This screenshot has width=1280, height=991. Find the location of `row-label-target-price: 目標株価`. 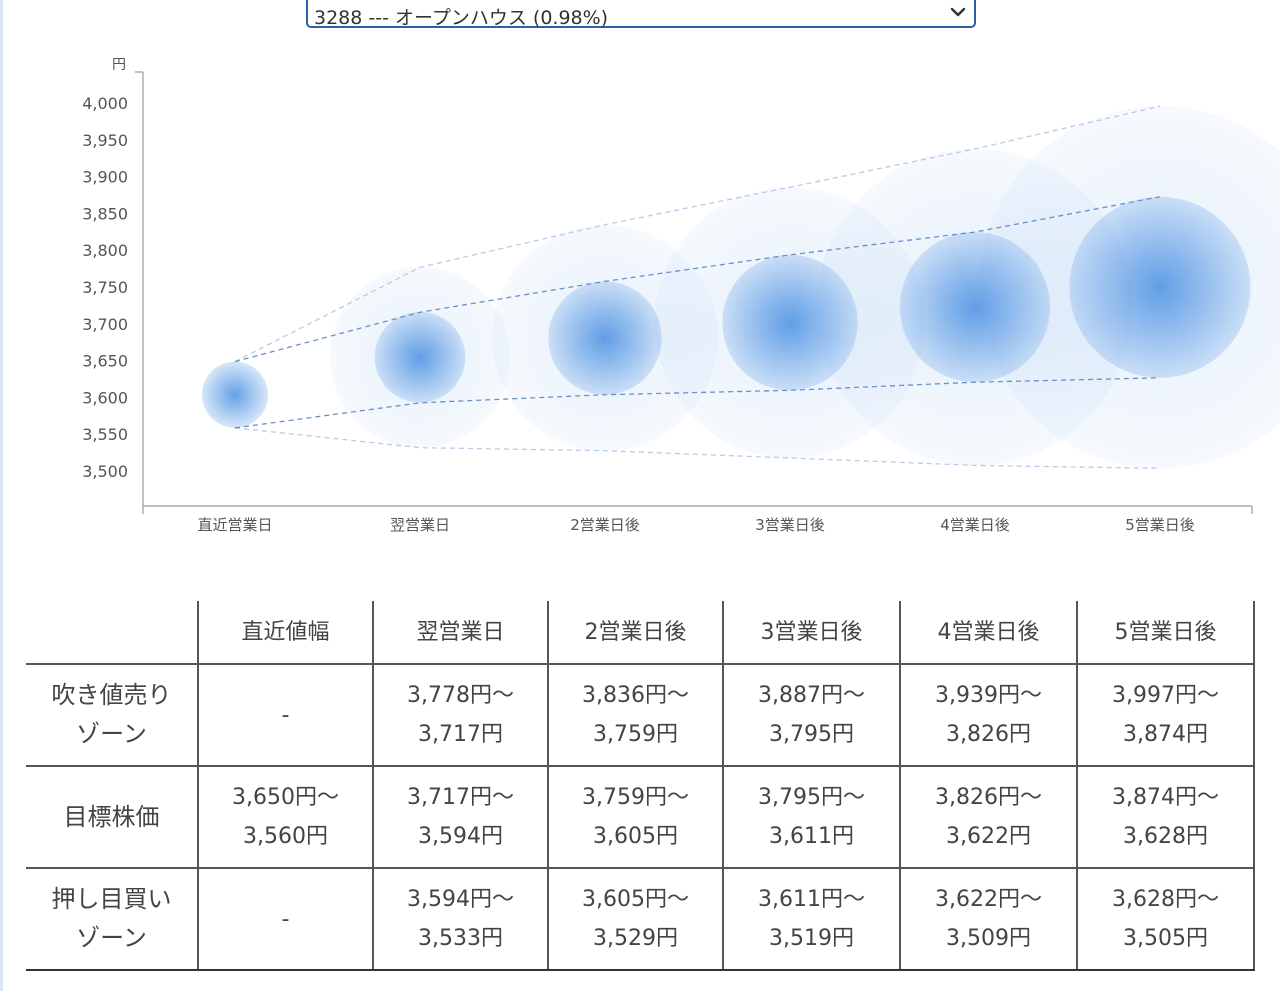

row-label-target-price: 目標株価 is located at coordinates (112, 817).